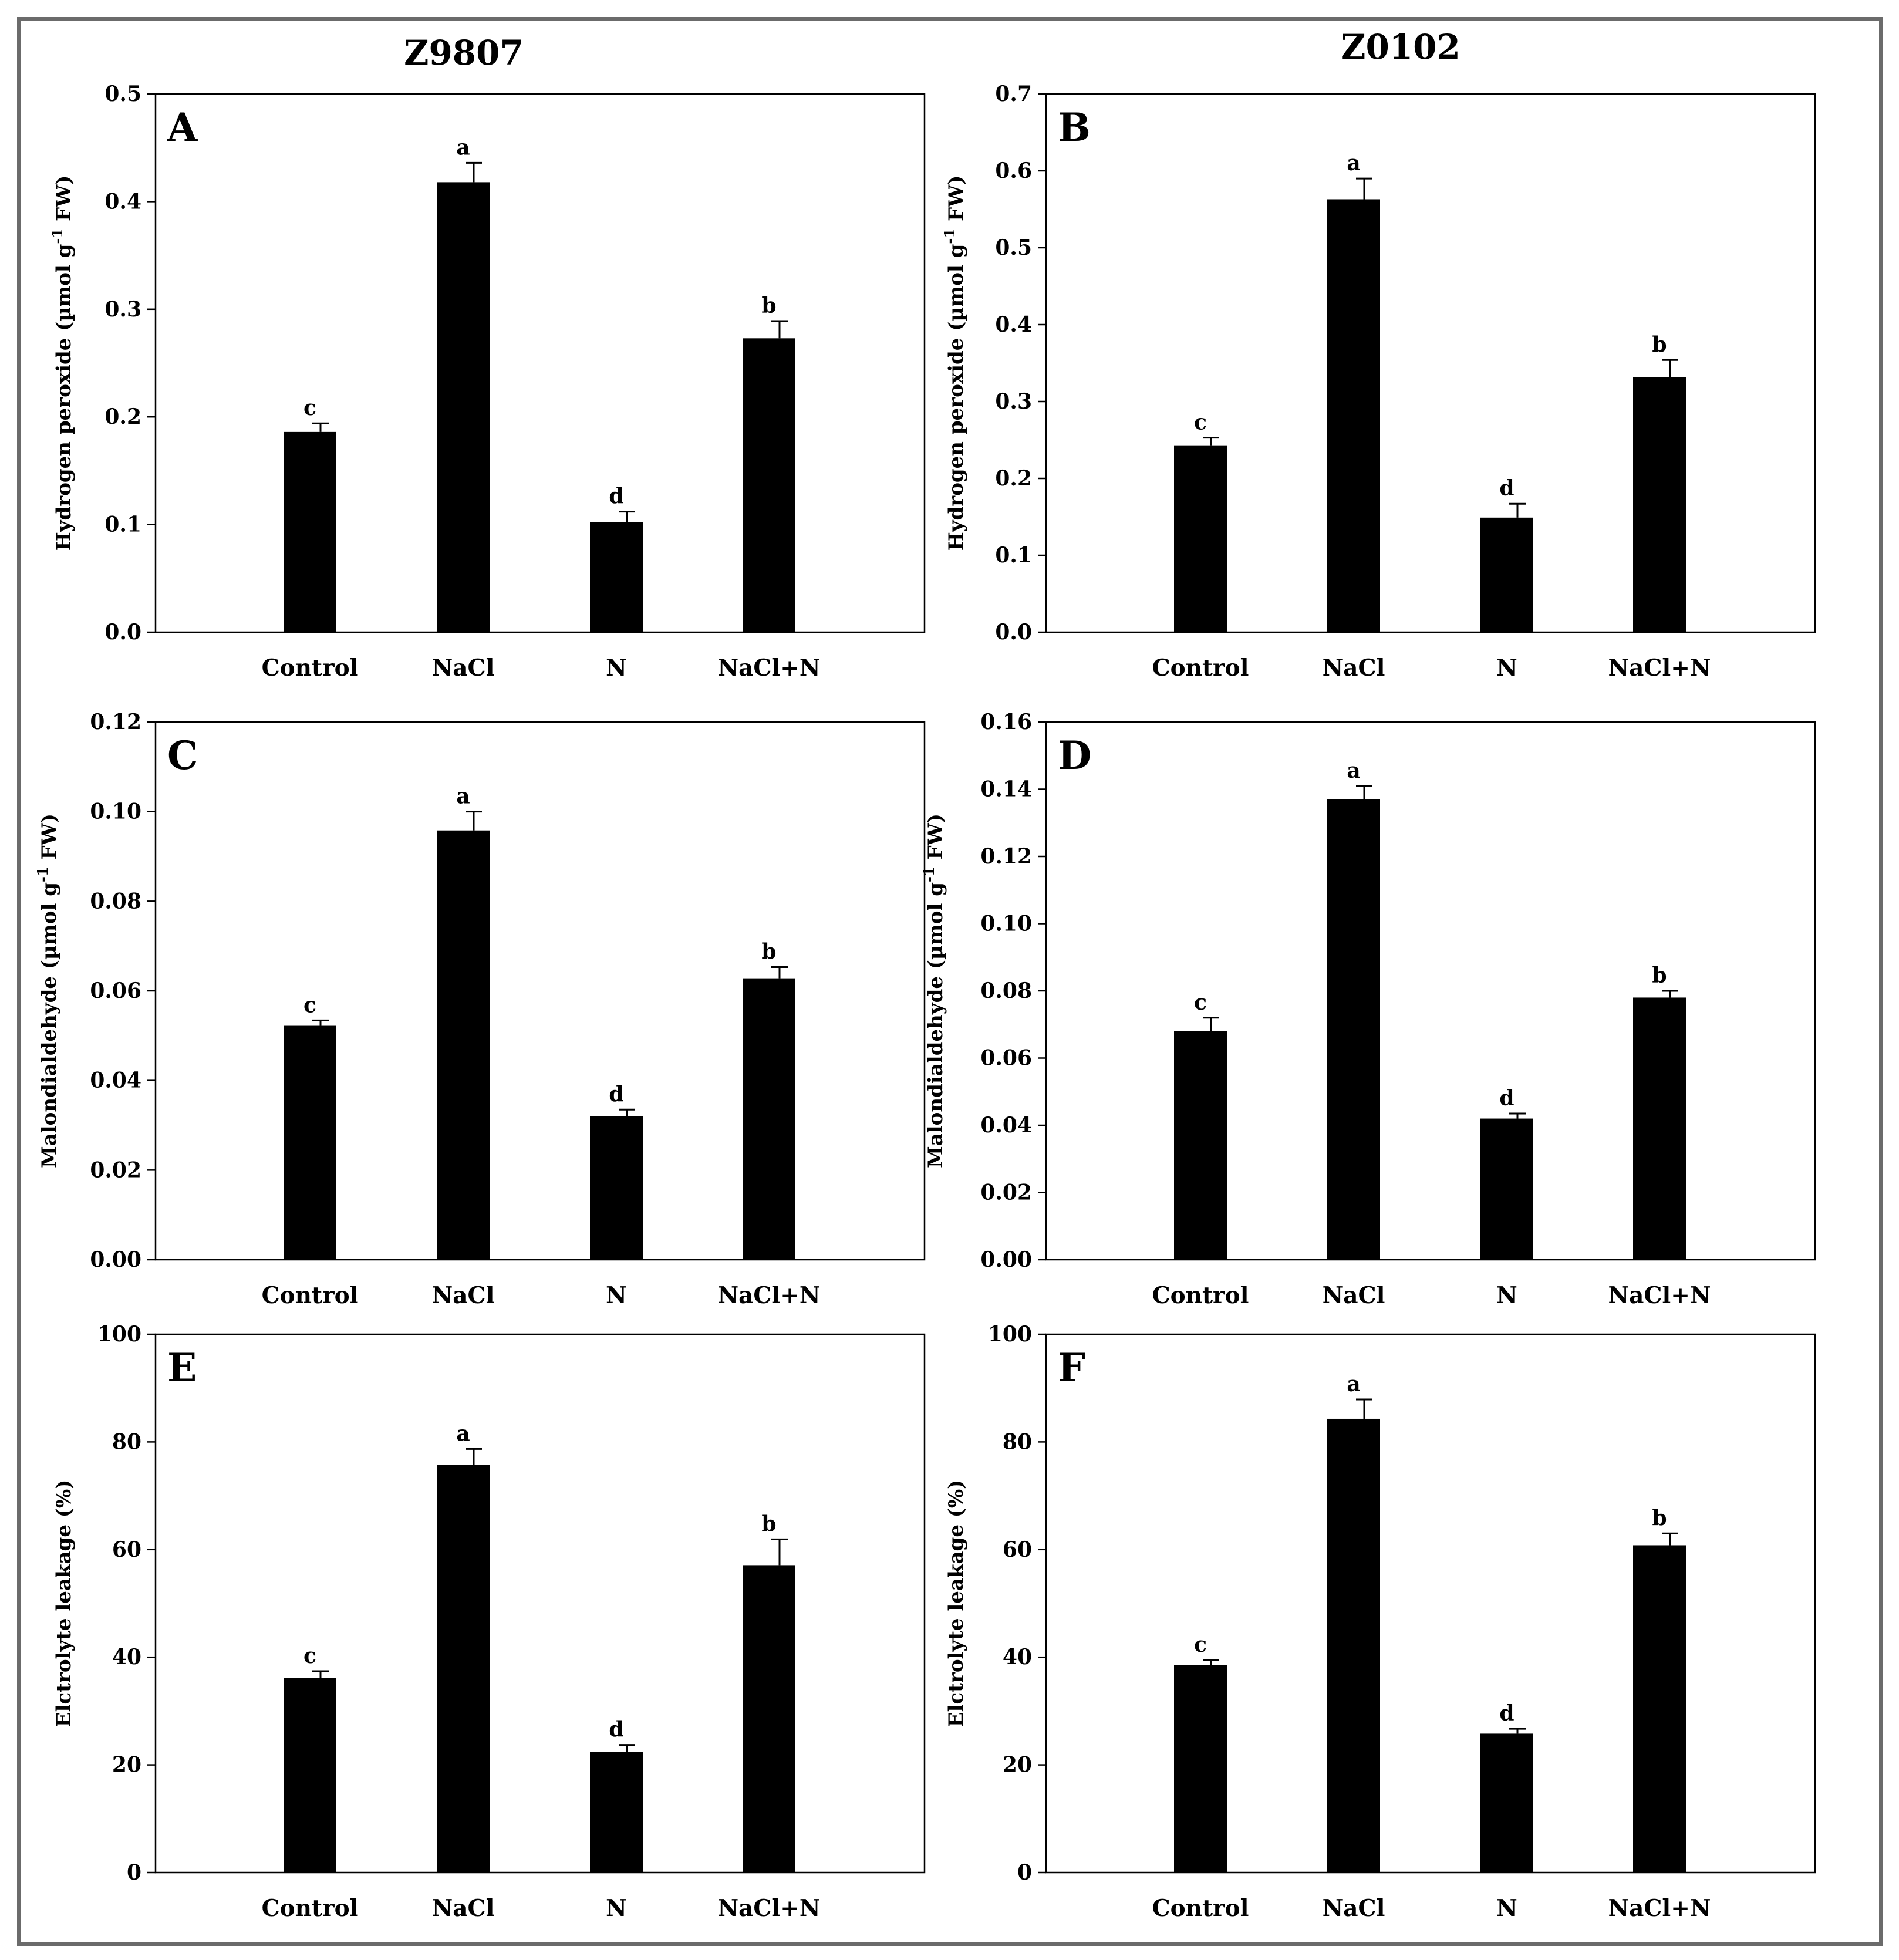 This screenshot has width=1899, height=1960. Describe the element at coordinates (1014, 555) in the screenshot. I see `y-tick-label-b-1: 0.1` at that location.